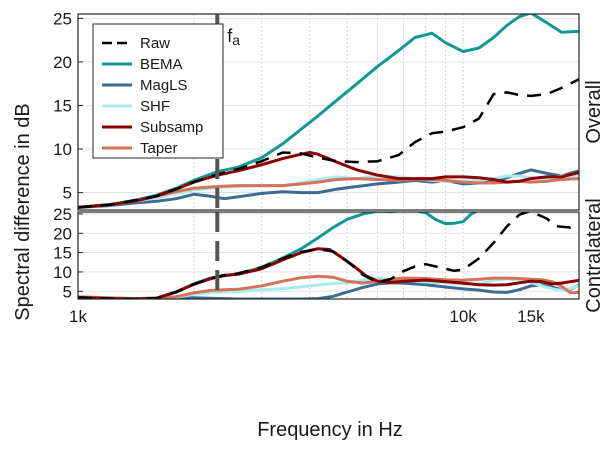 Image resolution: width=608 pixels, height=449 pixels. I want to click on panel-label-overall: Overall, so click(594, 111).